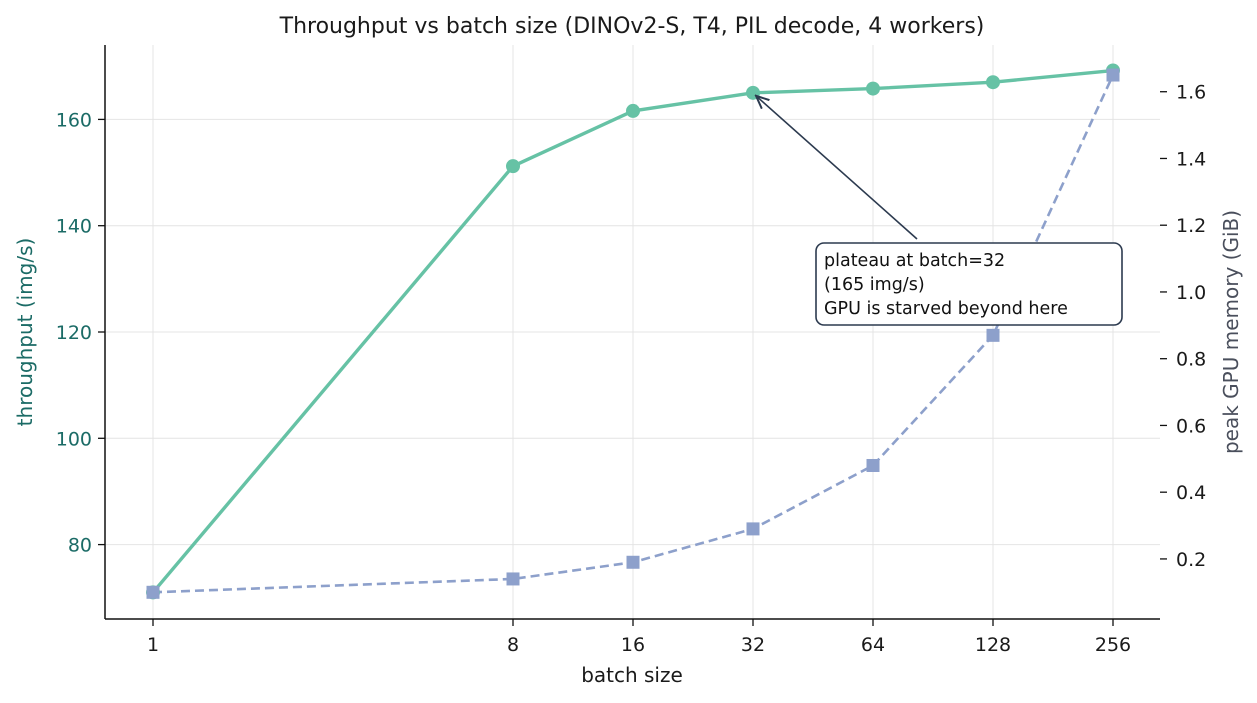 This screenshot has width=1257, height=703. Describe the element at coordinates (873, 645) in the screenshot. I see `x-tick-label: 64` at that location.